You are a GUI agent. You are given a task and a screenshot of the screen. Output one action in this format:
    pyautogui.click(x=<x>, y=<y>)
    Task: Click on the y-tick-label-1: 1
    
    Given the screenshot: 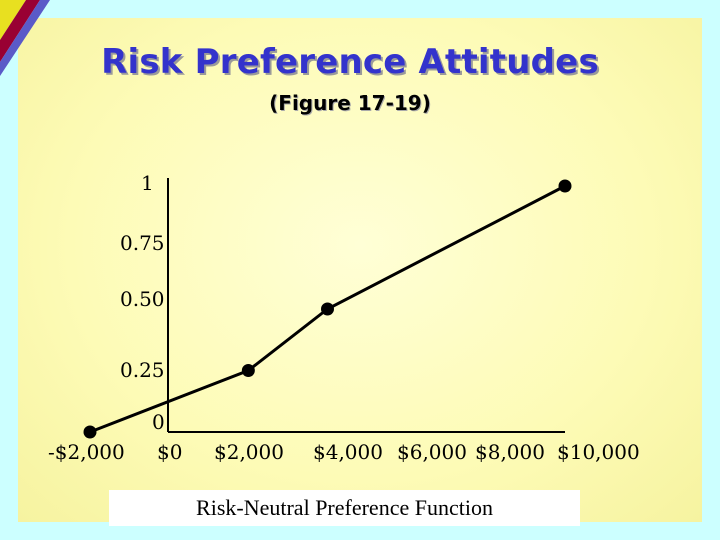 What is the action you would take?
    pyautogui.click(x=147, y=183)
    